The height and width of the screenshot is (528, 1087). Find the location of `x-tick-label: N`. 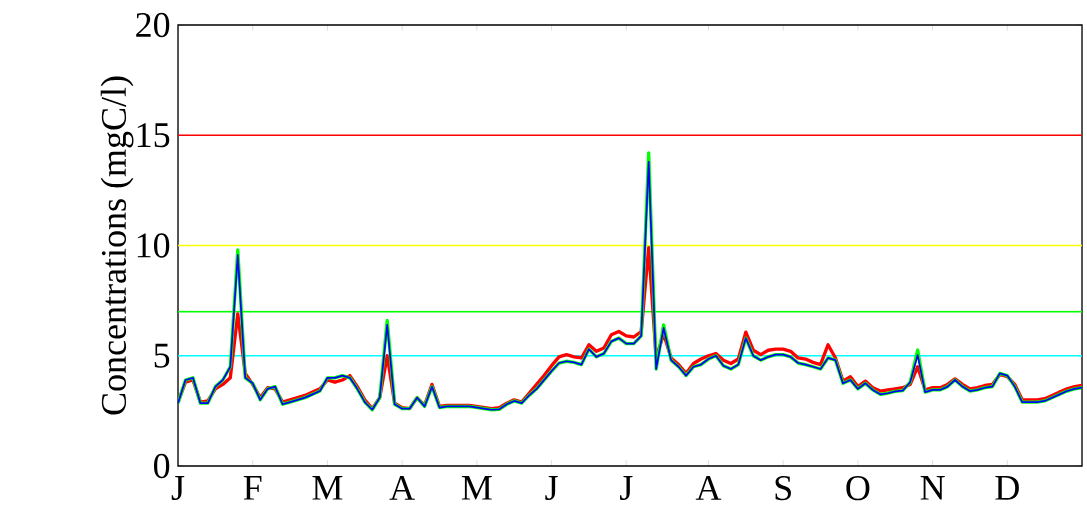

x-tick-label: N is located at coordinates (932, 488).